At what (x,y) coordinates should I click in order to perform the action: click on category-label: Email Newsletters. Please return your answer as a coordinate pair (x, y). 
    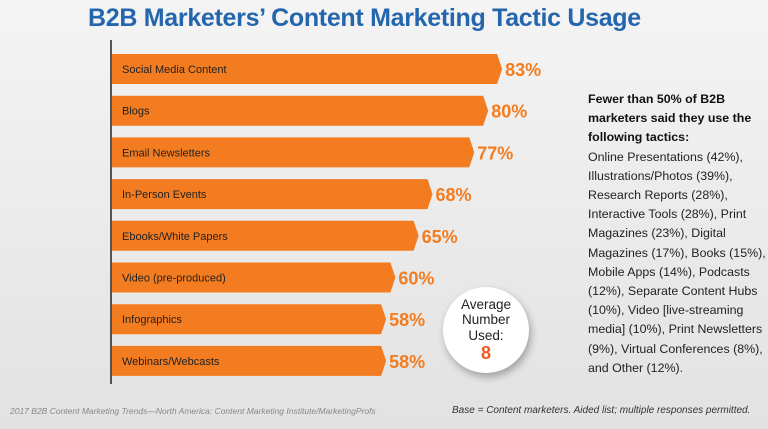
    Looking at the image, I should click on (166, 153).